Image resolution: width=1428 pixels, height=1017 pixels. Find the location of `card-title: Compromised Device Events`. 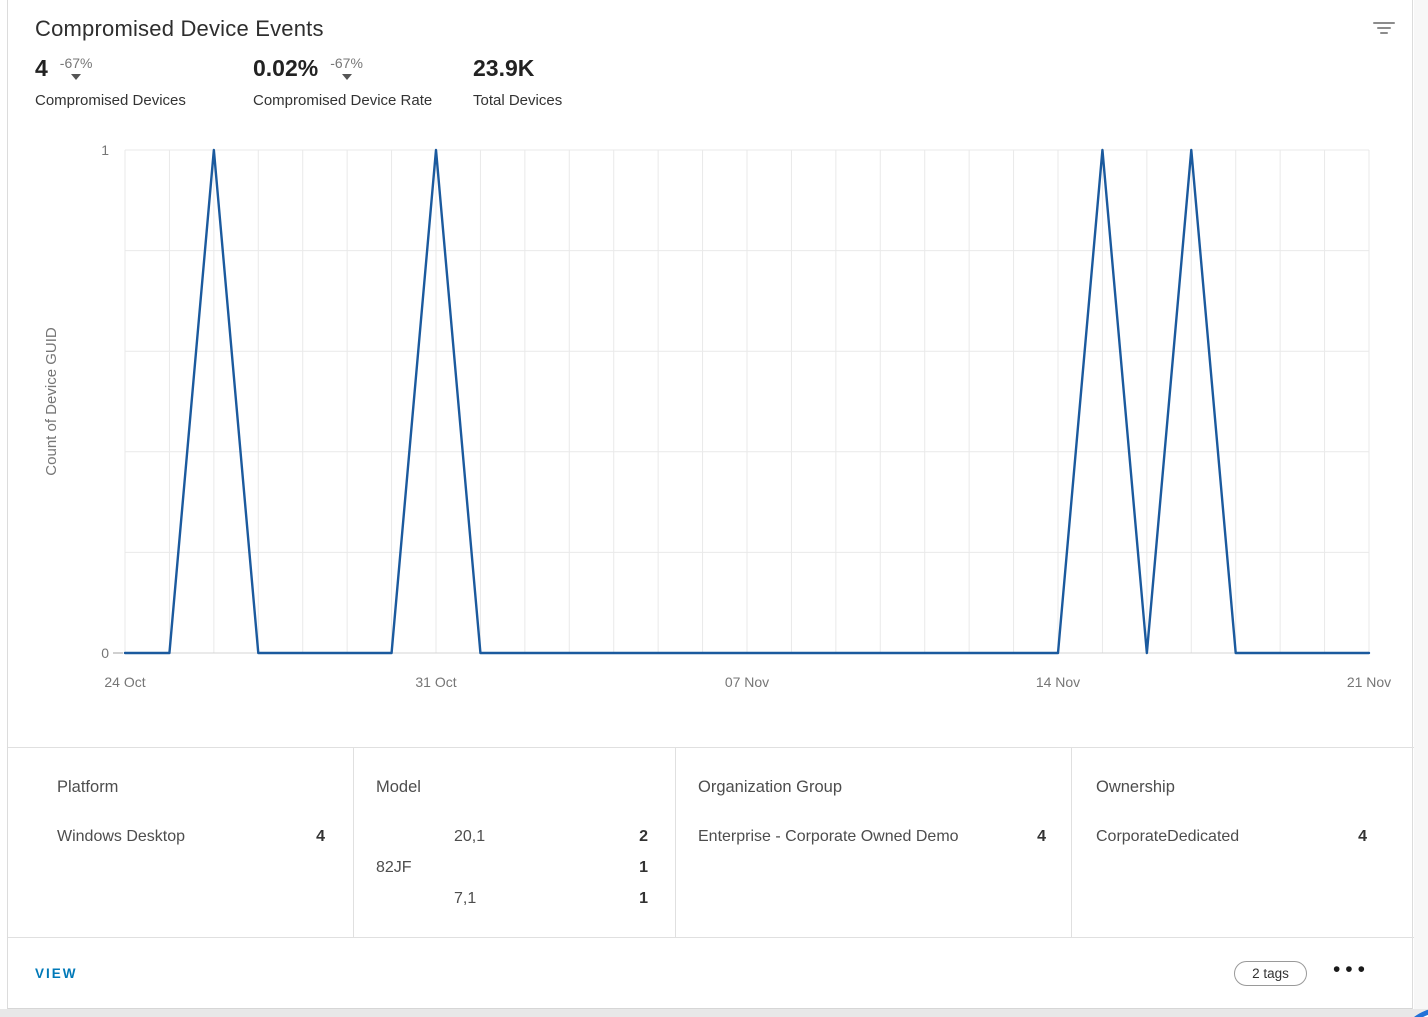

card-title: Compromised Device Events is located at coordinates (179, 28).